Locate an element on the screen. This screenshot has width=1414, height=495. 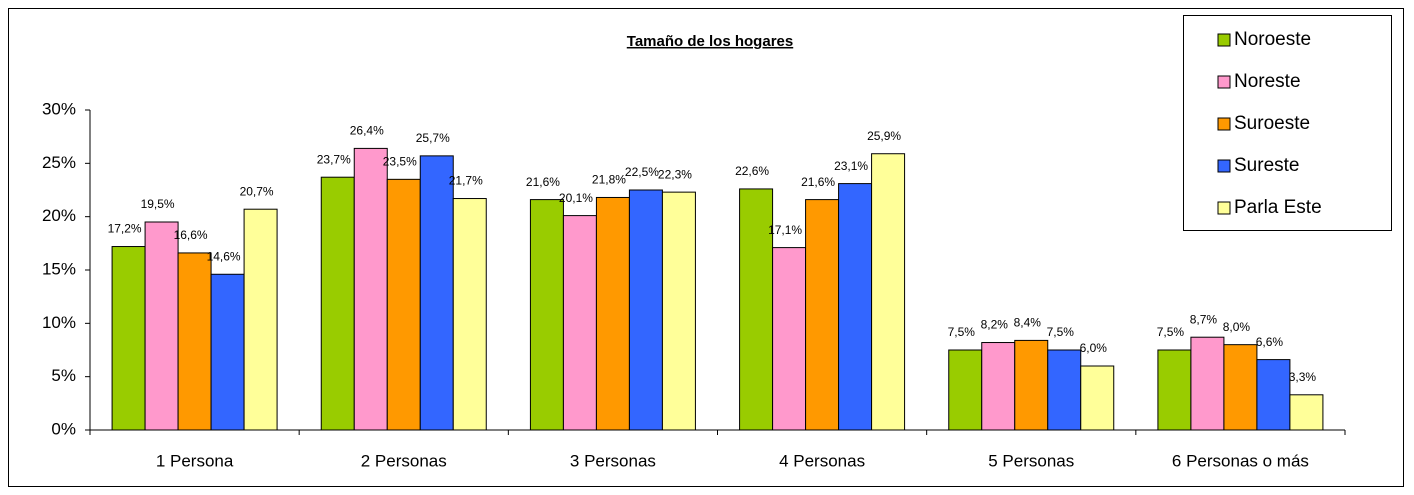
y-tick-label: 0% is located at coordinates (63, 428).